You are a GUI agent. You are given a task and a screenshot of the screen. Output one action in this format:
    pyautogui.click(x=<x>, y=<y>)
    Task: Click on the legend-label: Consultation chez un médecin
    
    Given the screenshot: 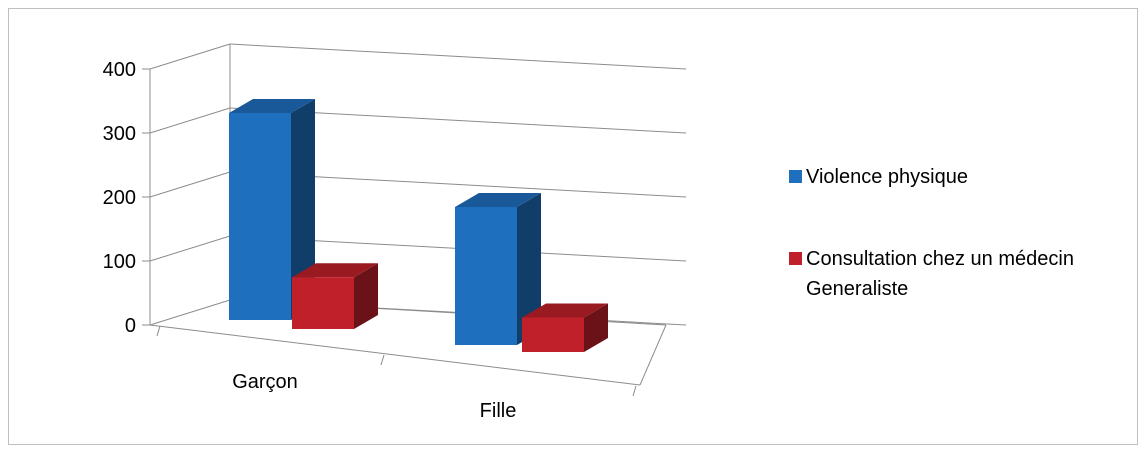 What is the action you would take?
    pyautogui.click(x=940, y=259)
    